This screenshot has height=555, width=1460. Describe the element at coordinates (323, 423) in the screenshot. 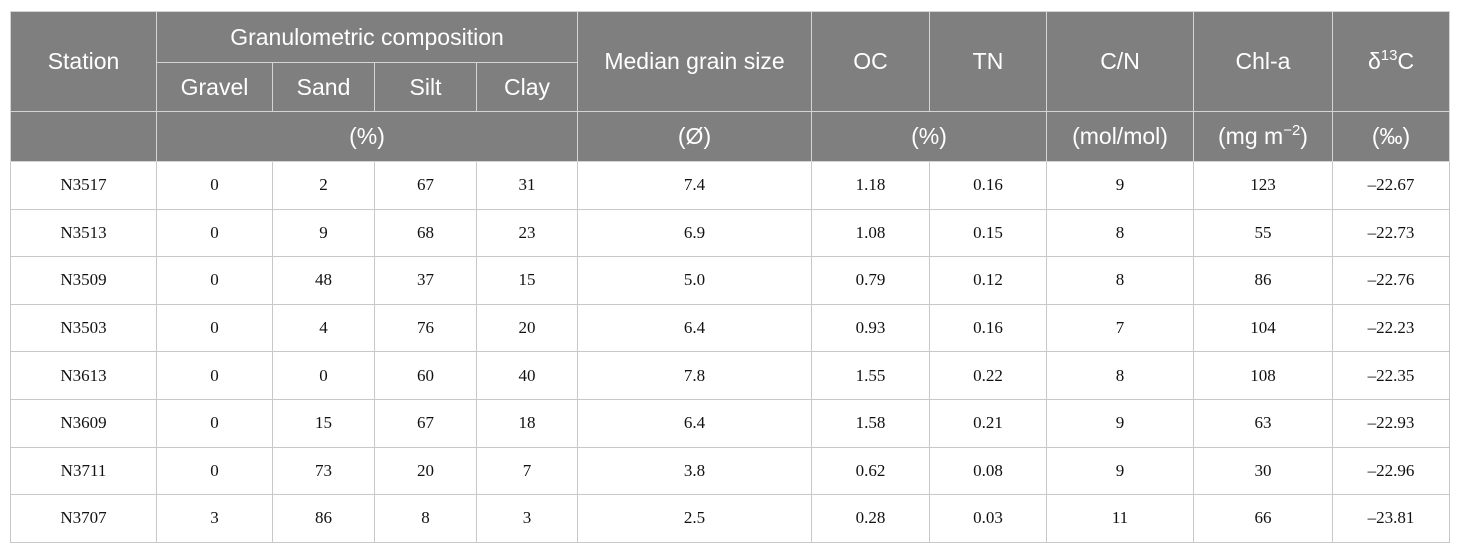

I see `cell-sand: 15` at that location.